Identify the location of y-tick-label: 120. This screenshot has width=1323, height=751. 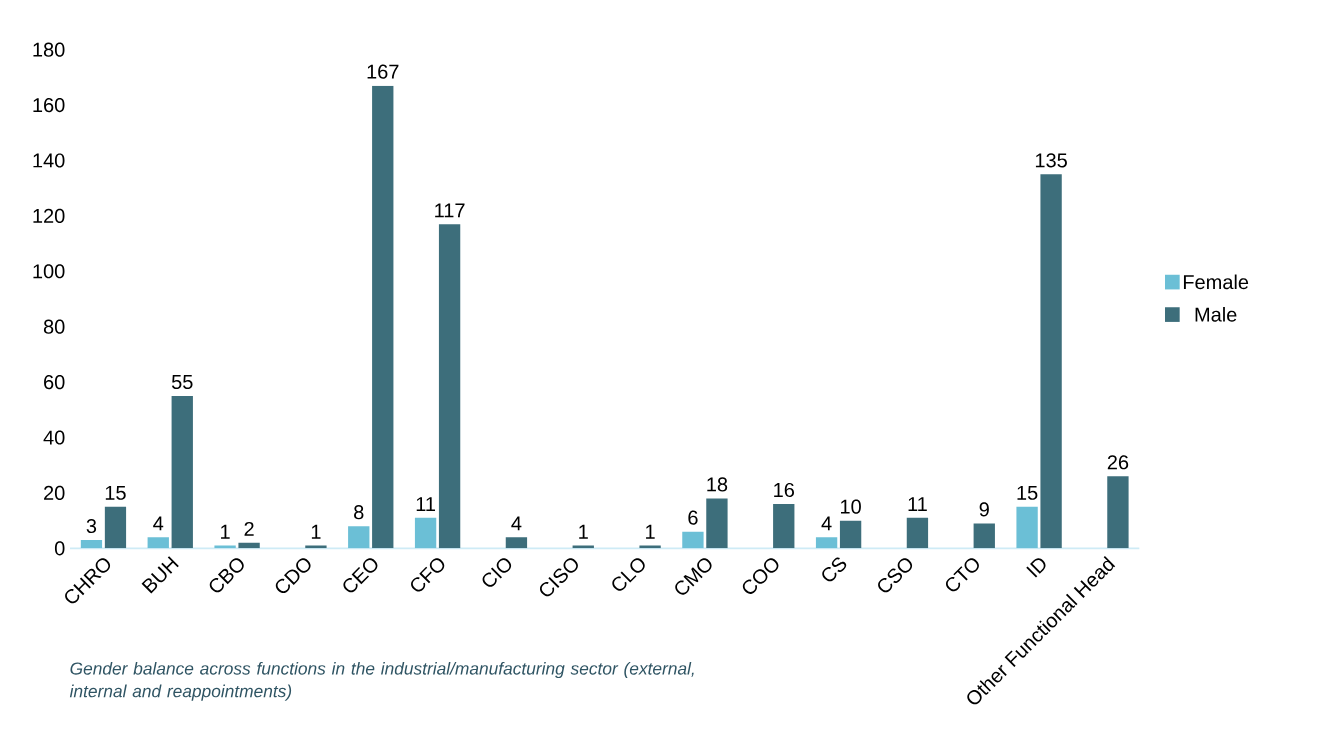
(49, 215).